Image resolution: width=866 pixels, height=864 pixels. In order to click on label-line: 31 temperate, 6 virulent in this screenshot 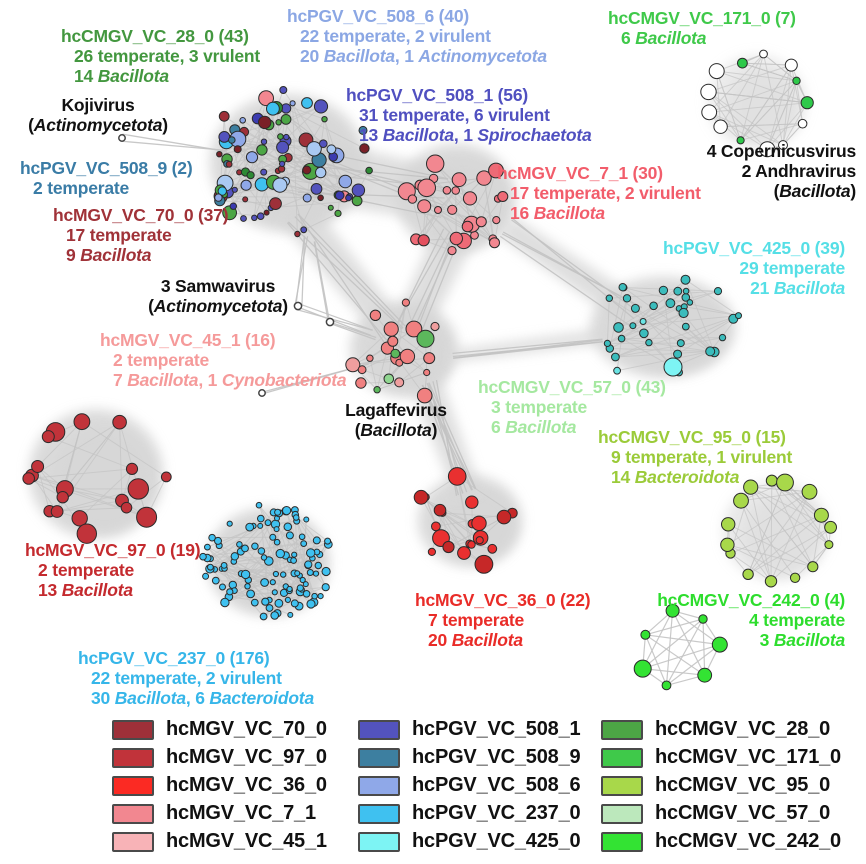, I will do `click(454, 115)`.